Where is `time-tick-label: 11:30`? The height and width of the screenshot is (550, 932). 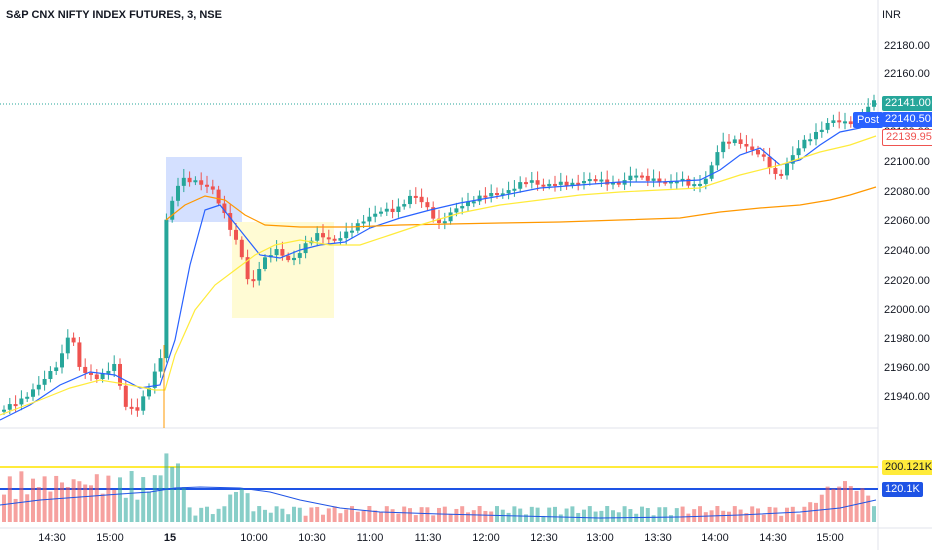 time-tick-label: 11:30 is located at coordinates (428, 538).